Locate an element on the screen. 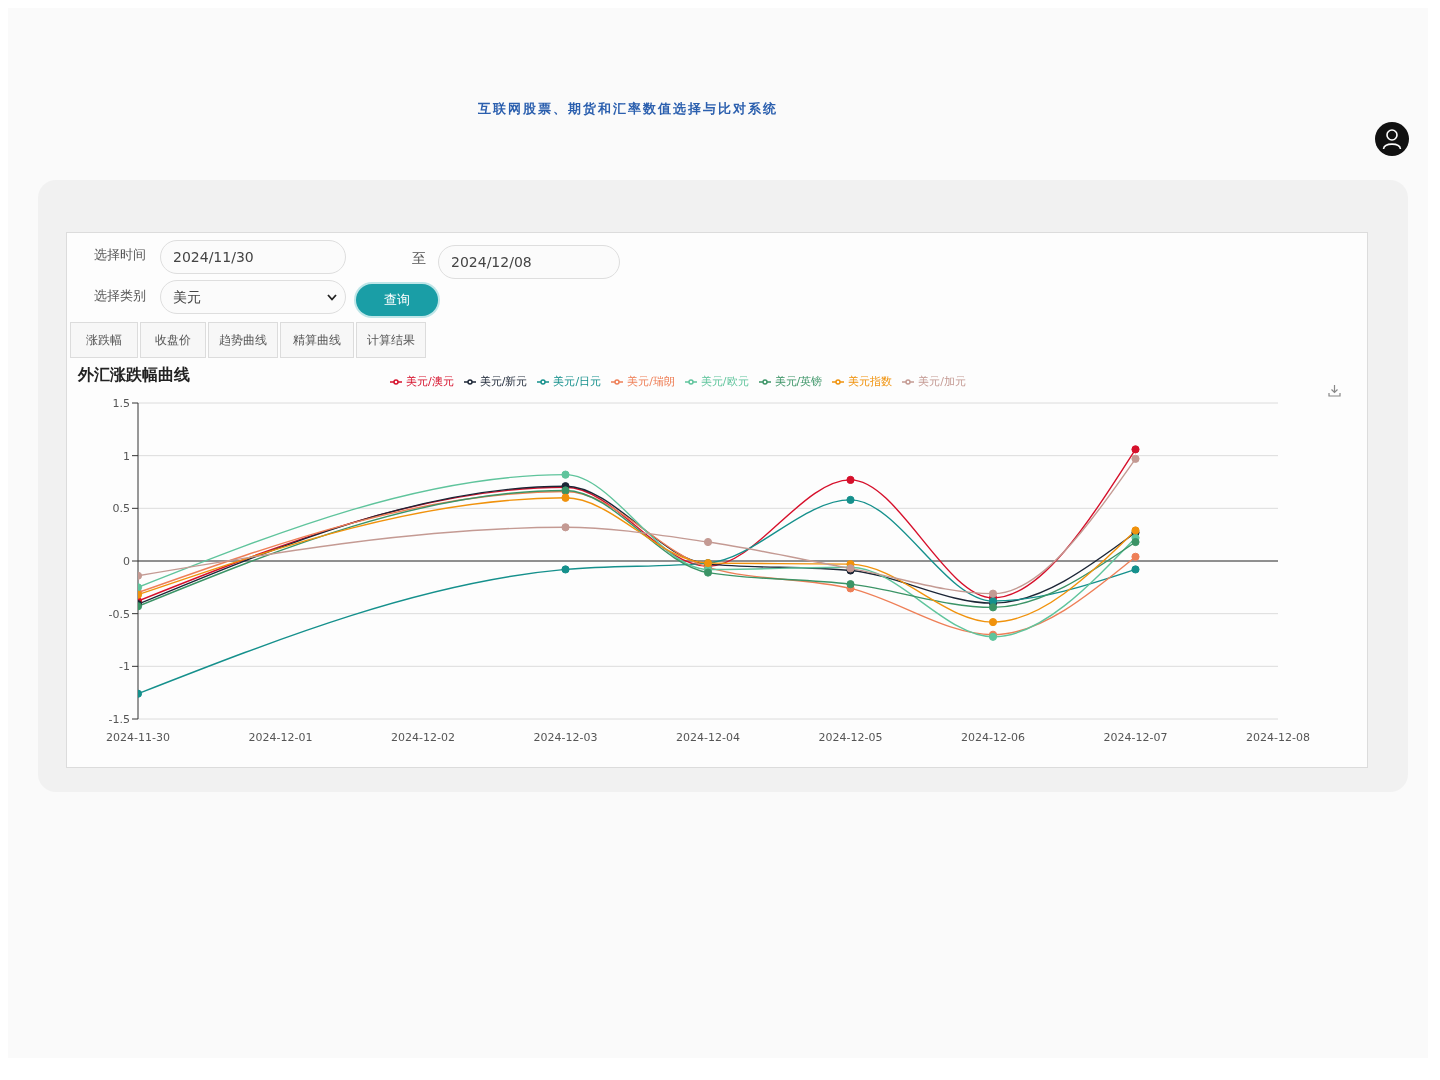  y-tick-label: 1 is located at coordinates (126, 456).